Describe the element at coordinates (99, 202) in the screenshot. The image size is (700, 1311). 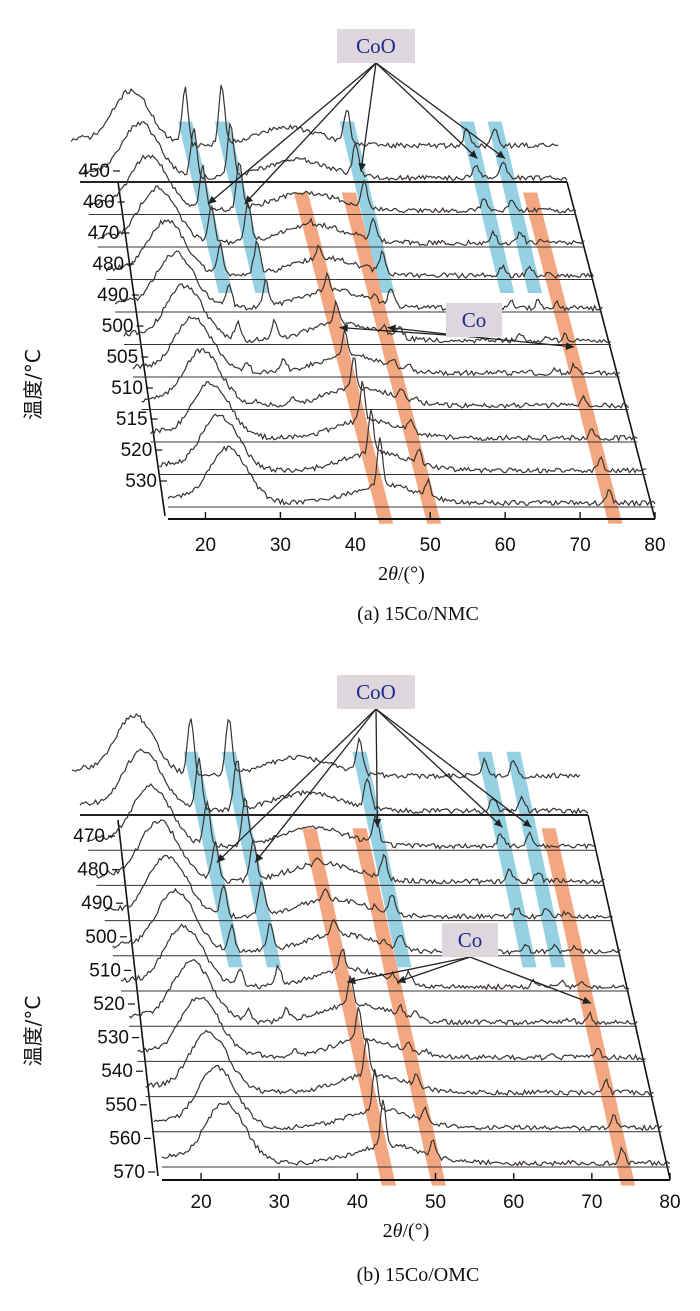
I see `temperature-tick-label: 460` at that location.